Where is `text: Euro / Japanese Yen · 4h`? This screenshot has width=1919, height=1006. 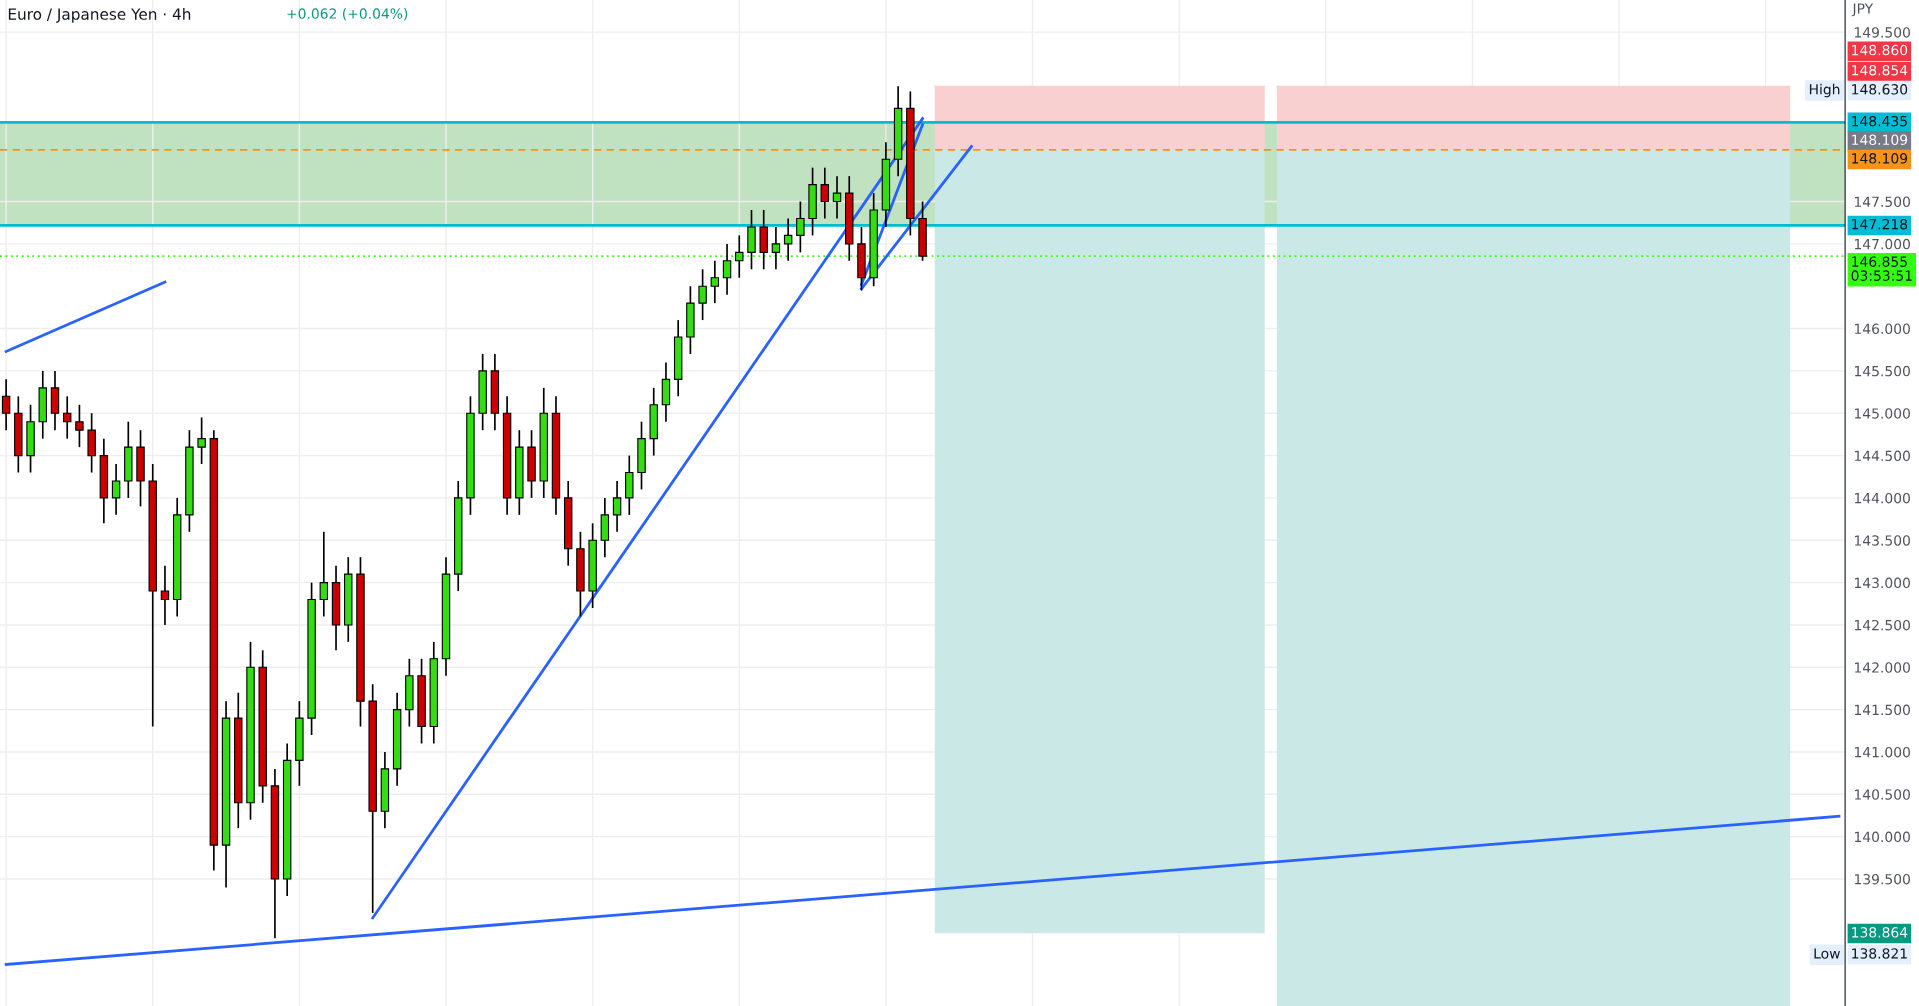 text: Euro / Japanese Yen · 4h is located at coordinates (99, 15).